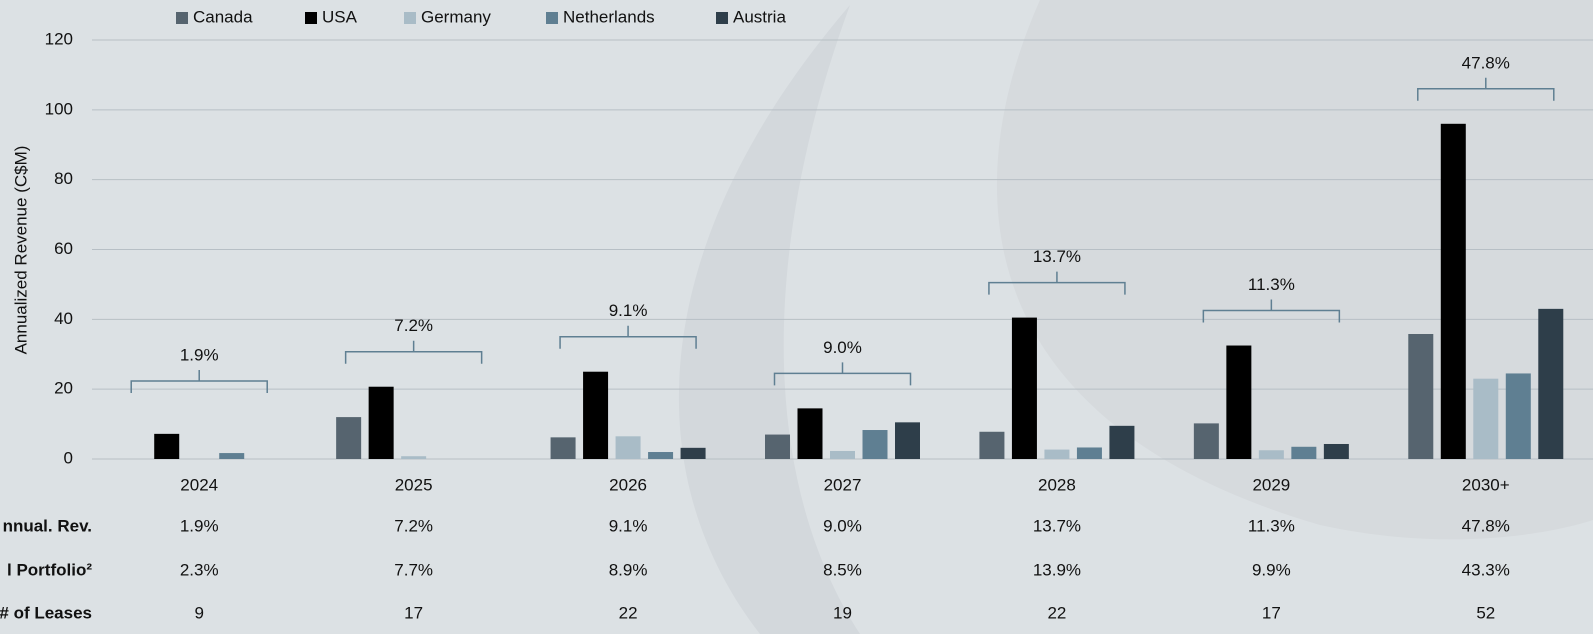  Describe the element at coordinates (1271, 284) in the screenshot. I see `bracket-label: 11.3%` at that location.